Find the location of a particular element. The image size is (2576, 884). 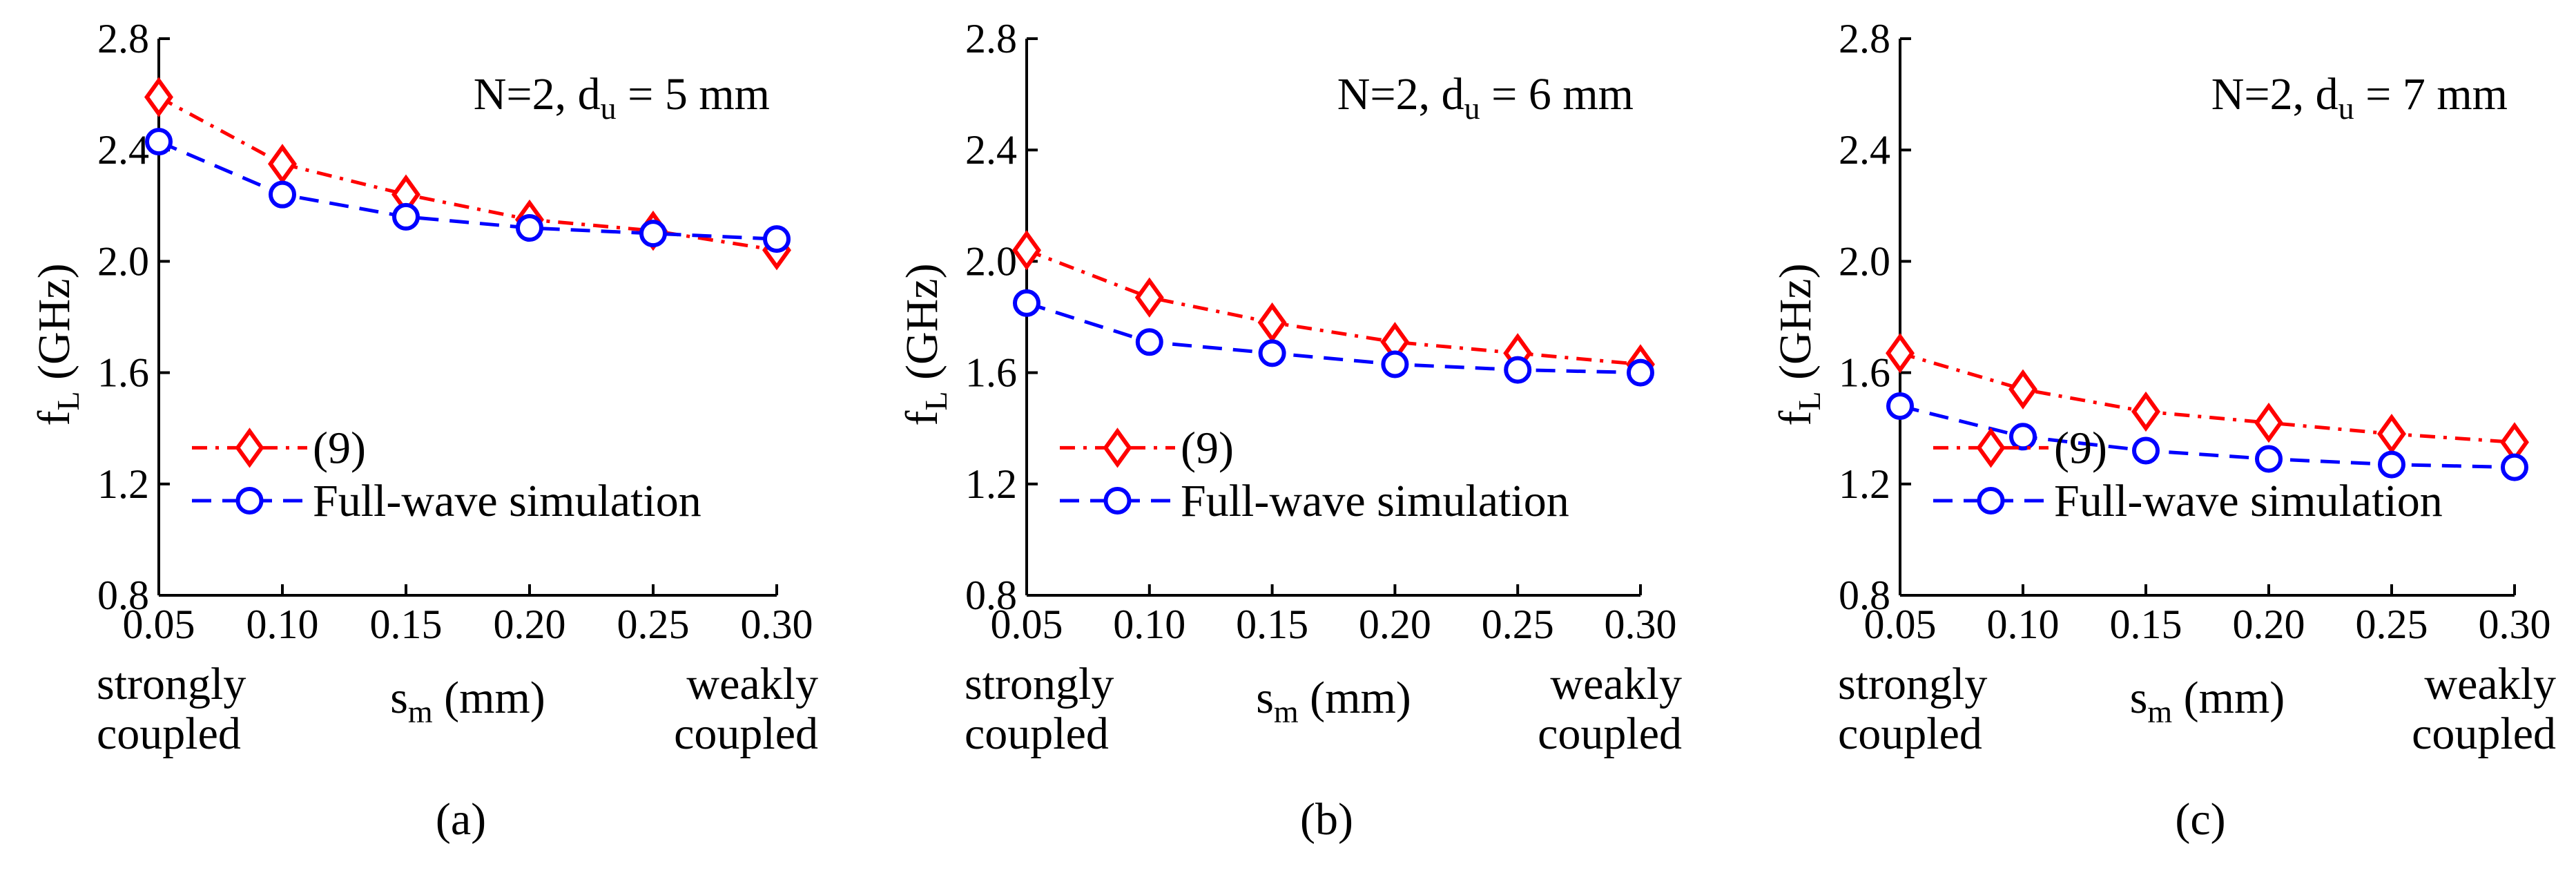

panel-label: (a) is located at coordinates (461, 819).